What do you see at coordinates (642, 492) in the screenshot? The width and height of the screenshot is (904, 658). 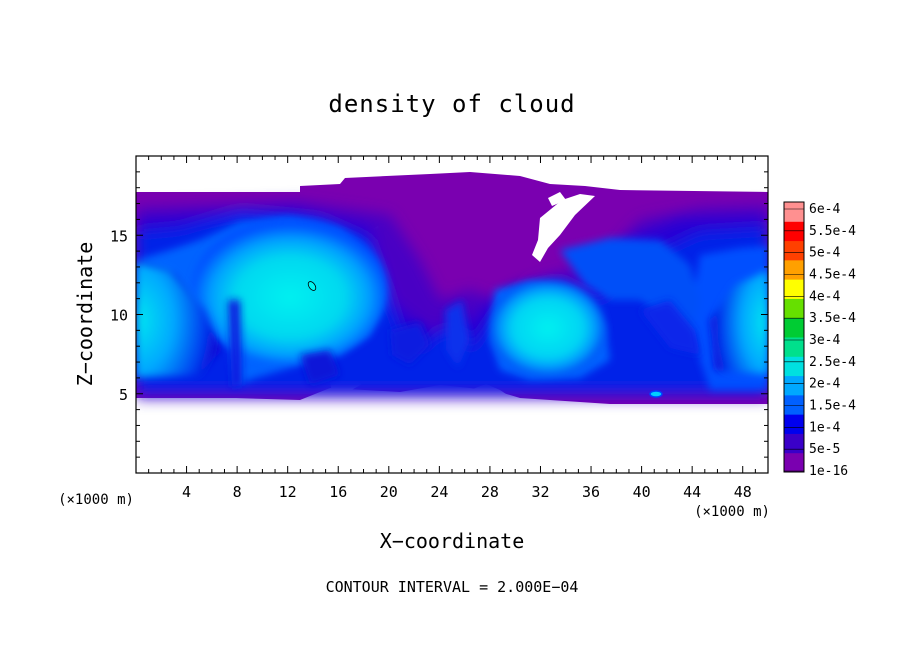 I see `x-tick-label: 40` at bounding box center [642, 492].